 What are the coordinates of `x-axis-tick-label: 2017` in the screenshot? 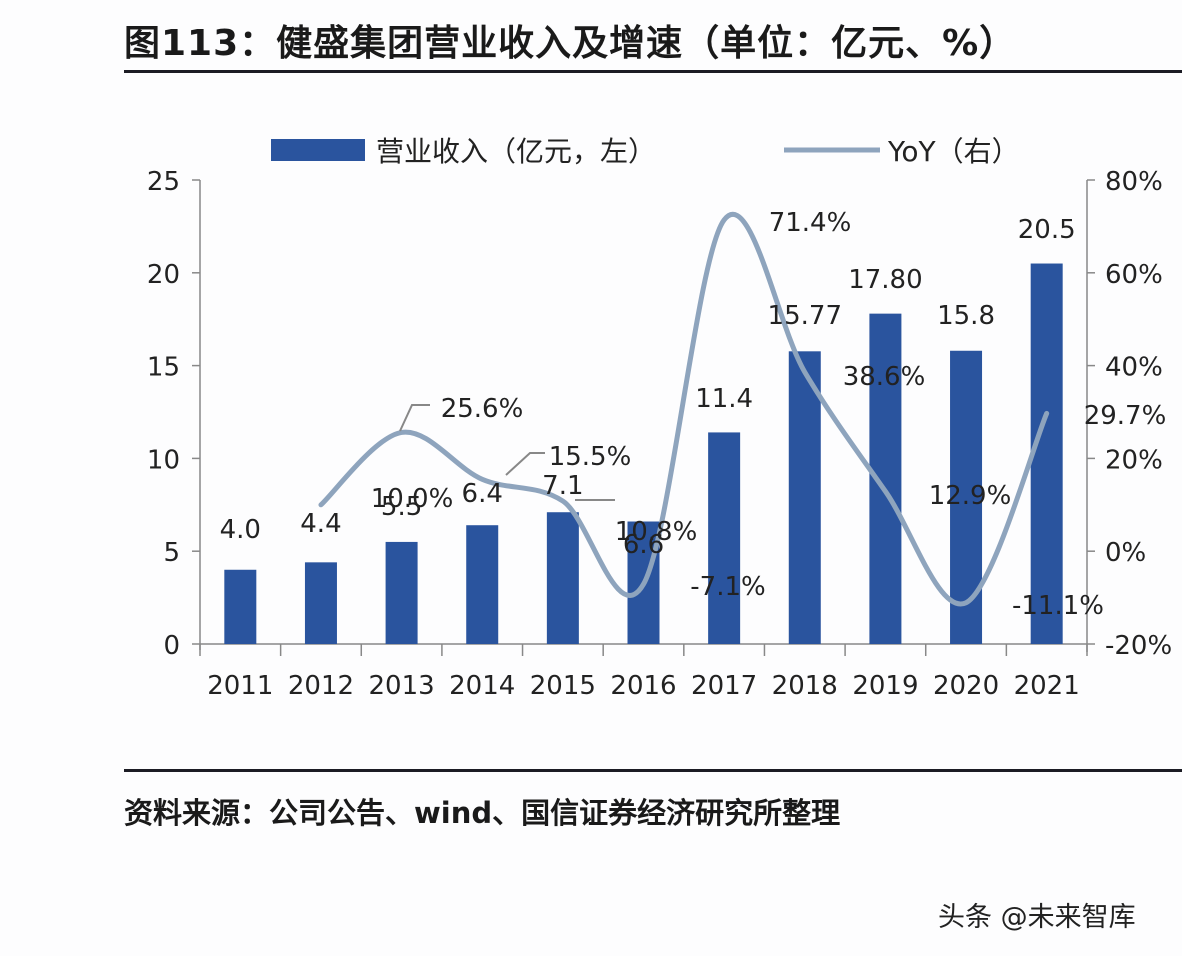 It's located at (724, 686).